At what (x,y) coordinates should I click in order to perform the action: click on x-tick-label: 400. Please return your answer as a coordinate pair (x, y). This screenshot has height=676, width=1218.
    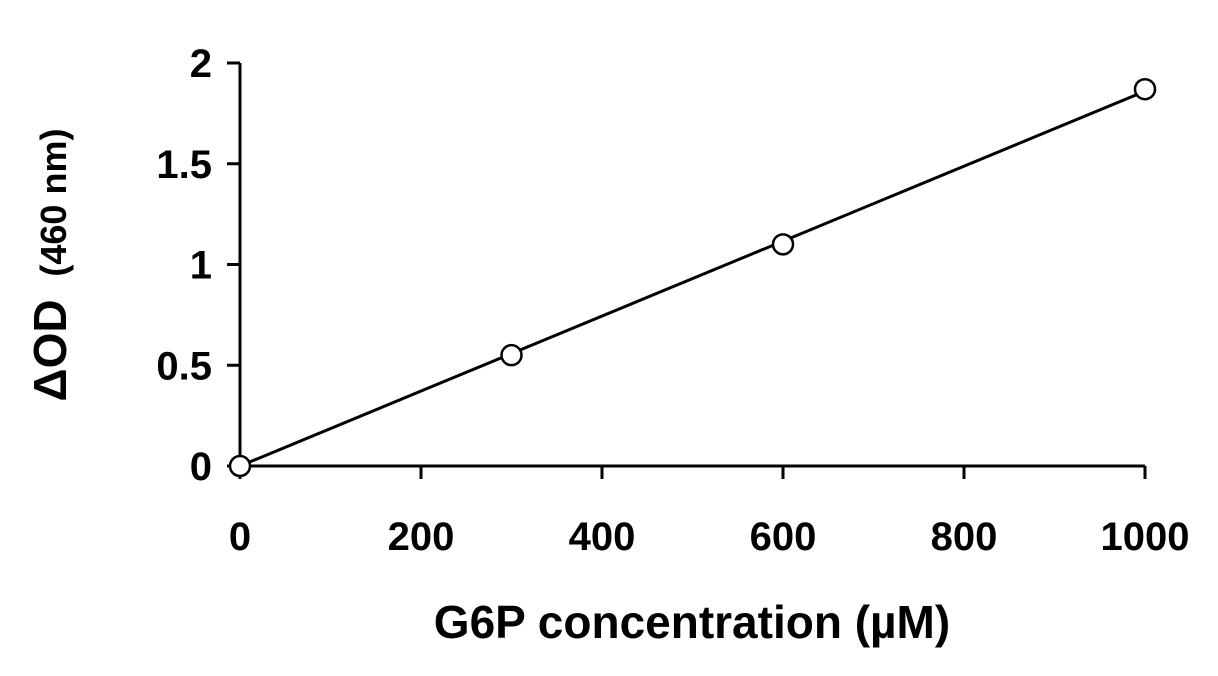
    Looking at the image, I should click on (602, 537).